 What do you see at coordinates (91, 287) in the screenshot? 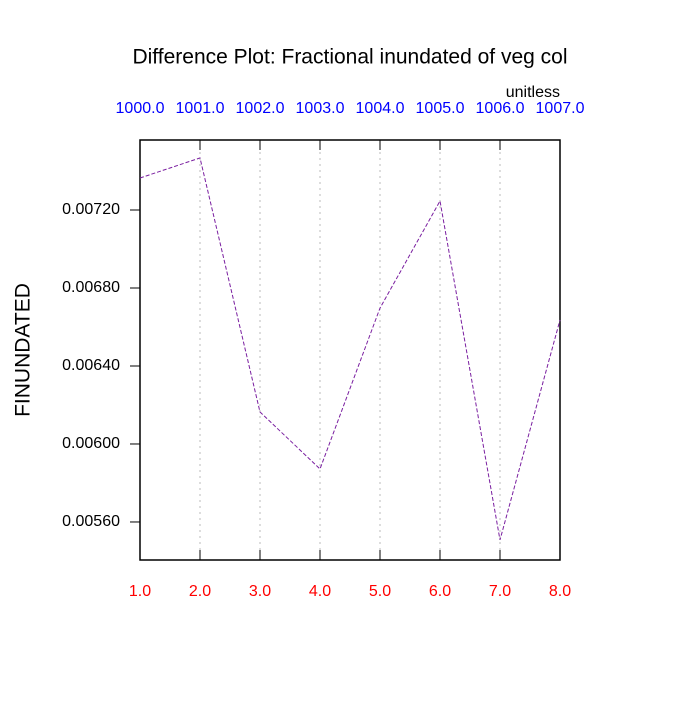
I see `y-tick-label: 0.00680` at bounding box center [91, 287].